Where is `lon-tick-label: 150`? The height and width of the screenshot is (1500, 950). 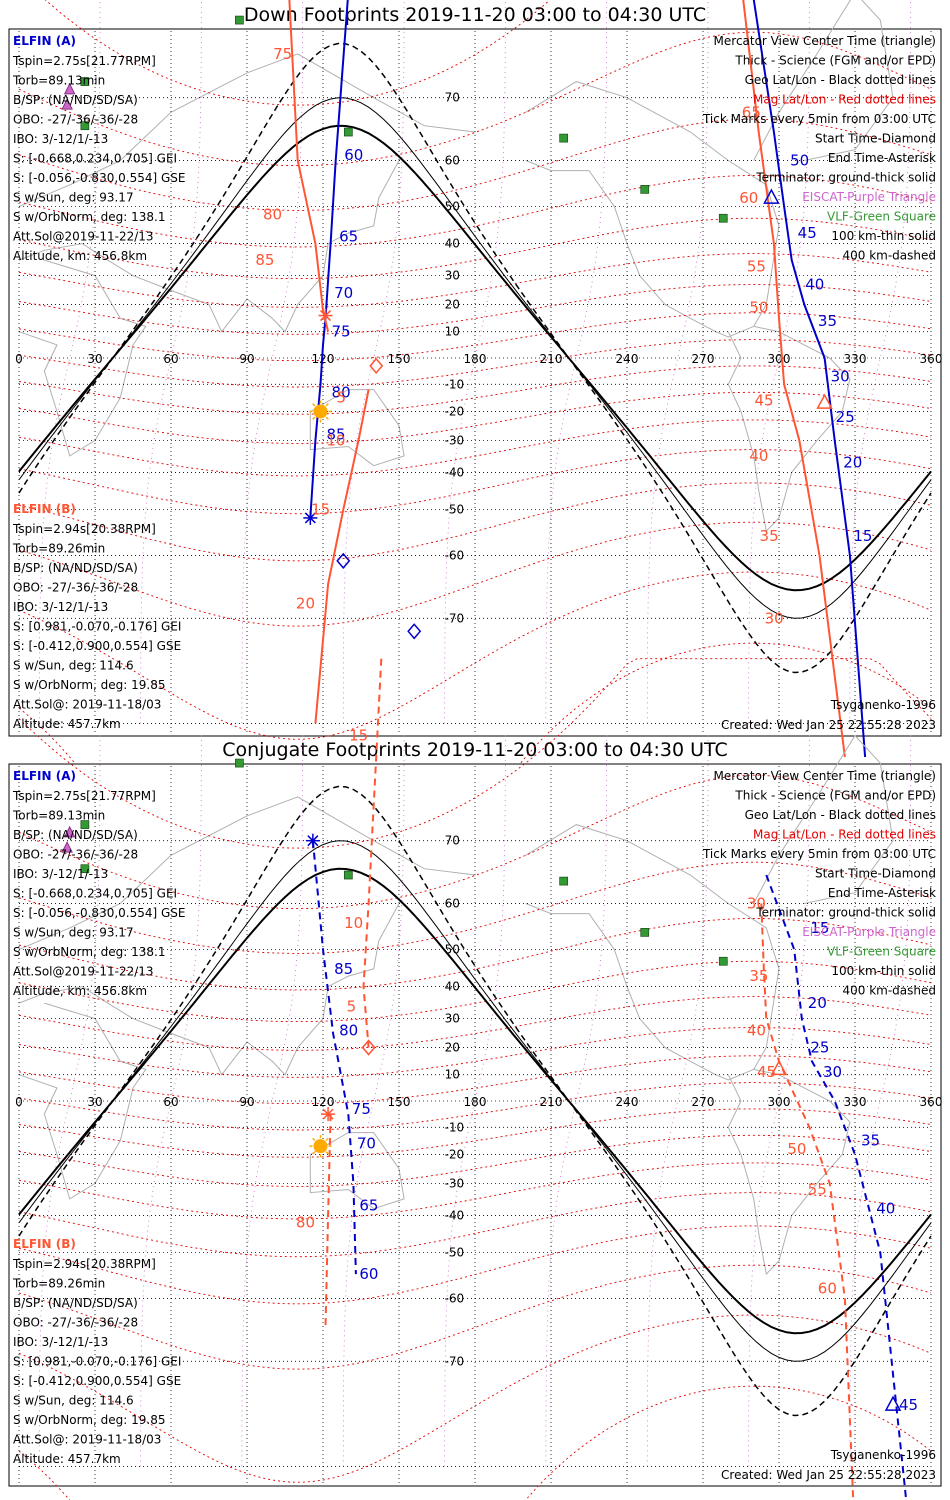
lon-tick-label: 150 is located at coordinates (399, 359).